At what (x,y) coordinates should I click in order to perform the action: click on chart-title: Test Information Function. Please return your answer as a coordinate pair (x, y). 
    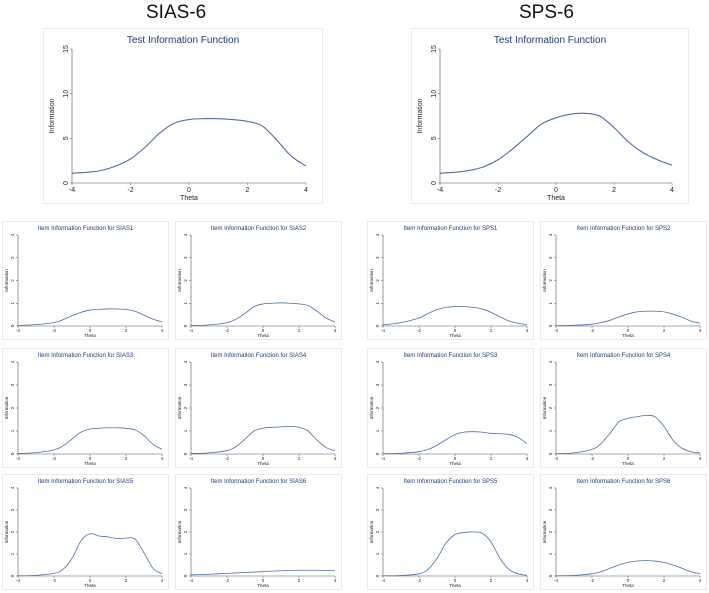
    Looking at the image, I should click on (183, 40).